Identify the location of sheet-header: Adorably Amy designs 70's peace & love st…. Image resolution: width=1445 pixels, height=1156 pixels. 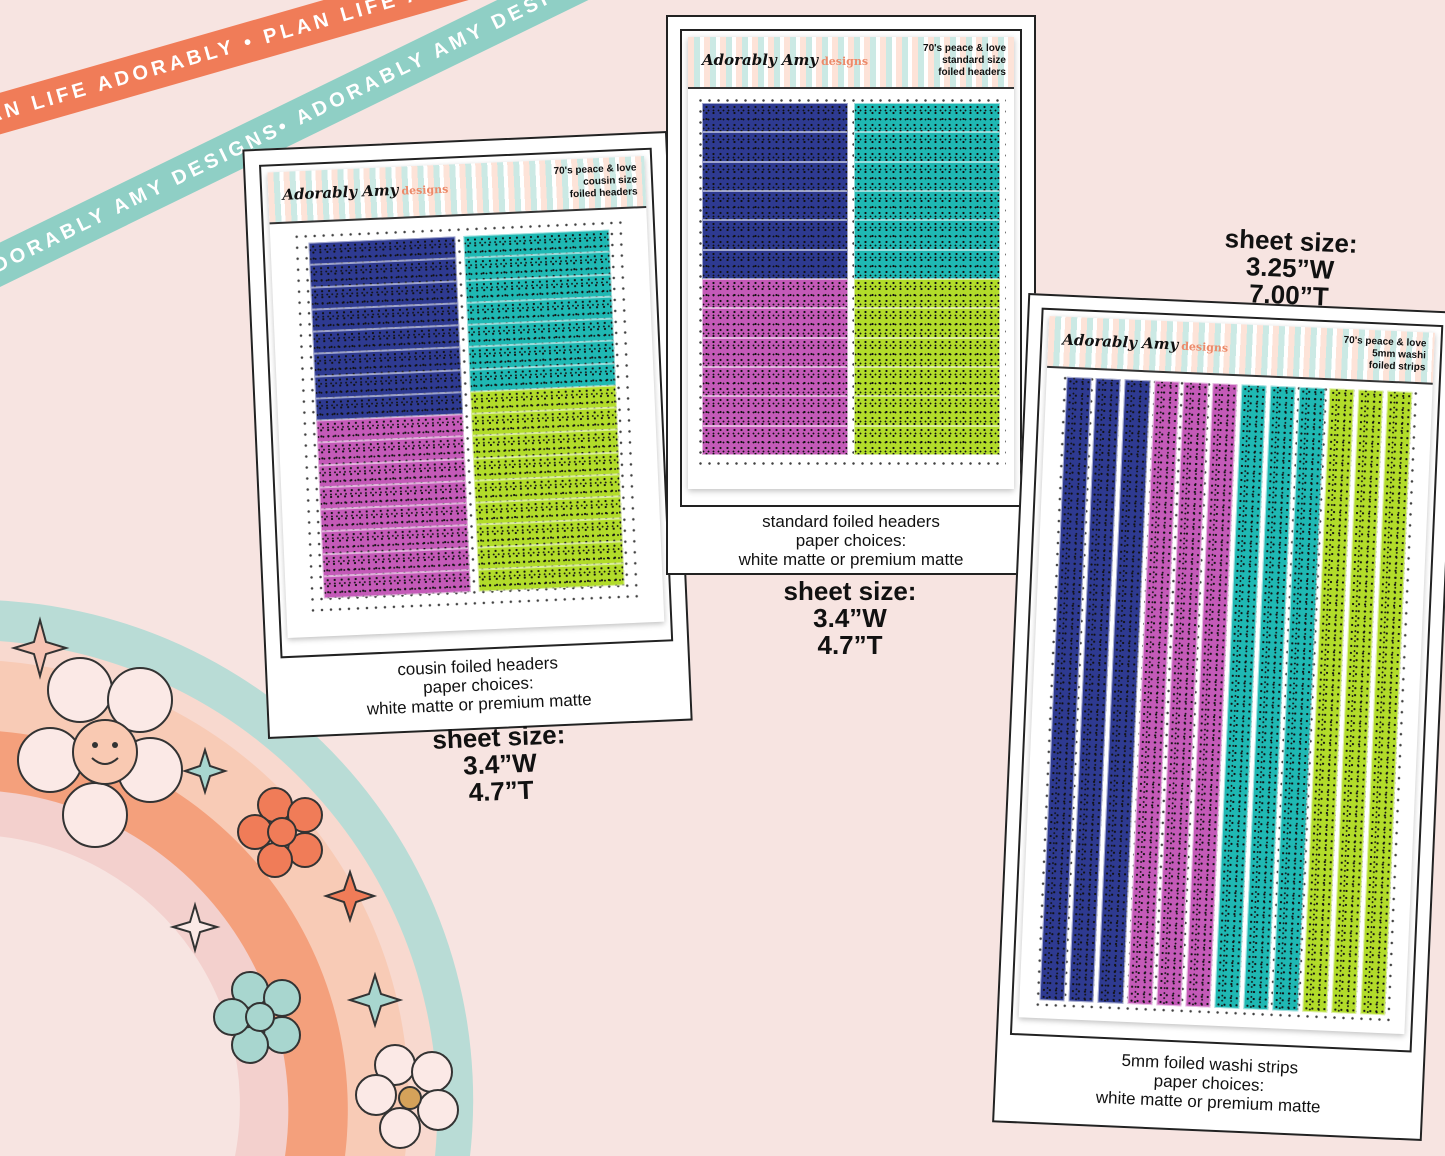
(851, 63).